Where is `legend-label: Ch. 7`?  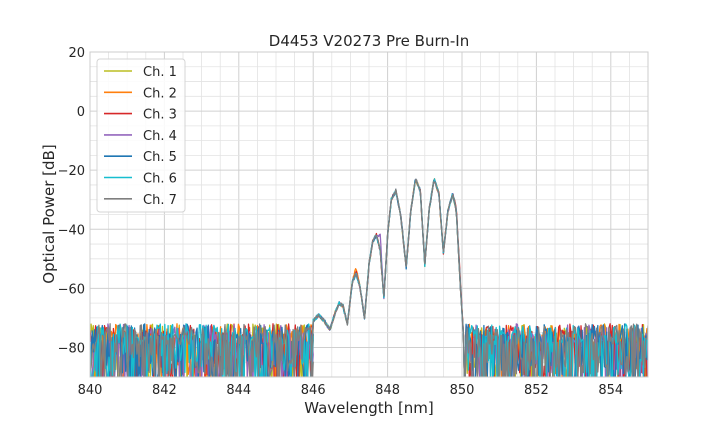 legend-label: Ch. 7 is located at coordinates (160, 200).